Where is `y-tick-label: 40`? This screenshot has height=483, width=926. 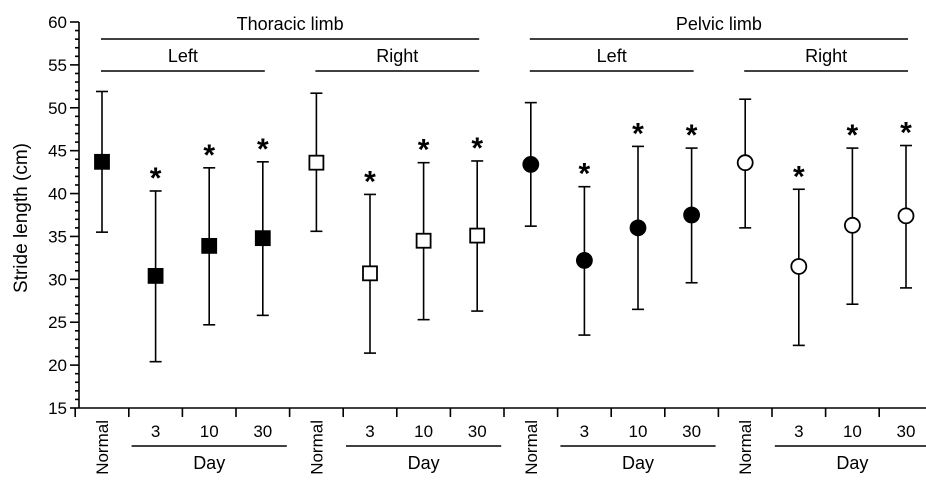 y-tick-label: 40 is located at coordinates (57, 194).